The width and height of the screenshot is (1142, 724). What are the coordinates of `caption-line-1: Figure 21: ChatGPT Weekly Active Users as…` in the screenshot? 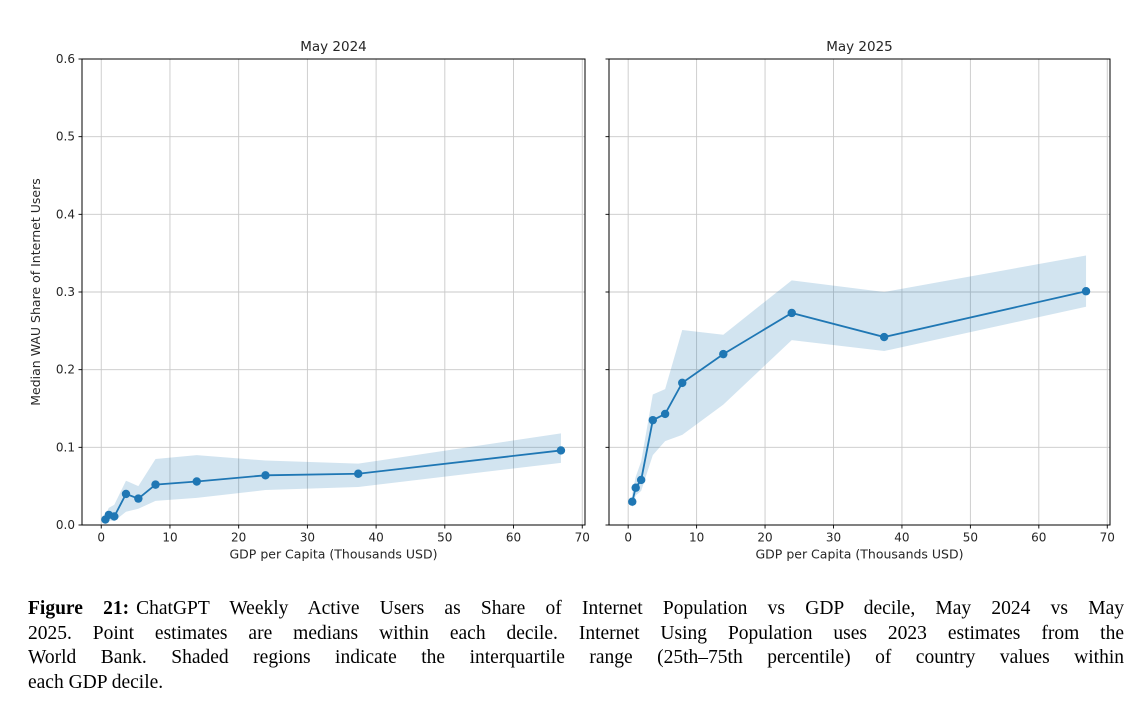 It's located at (576, 609).